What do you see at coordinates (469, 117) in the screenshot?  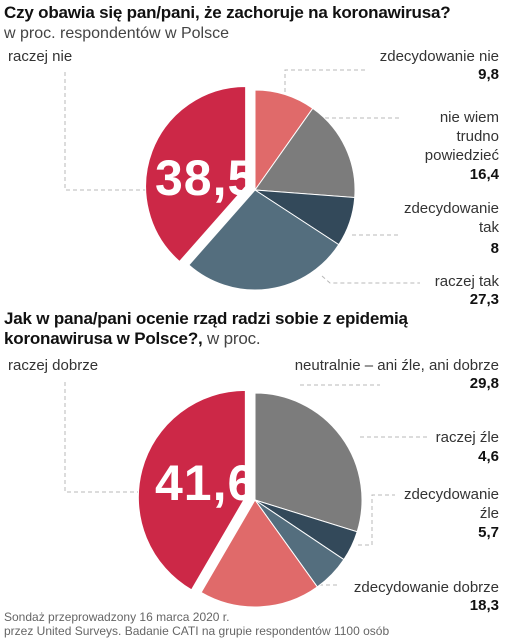 I see `chart1-label-nie-wiem-1: nie wiem` at bounding box center [469, 117].